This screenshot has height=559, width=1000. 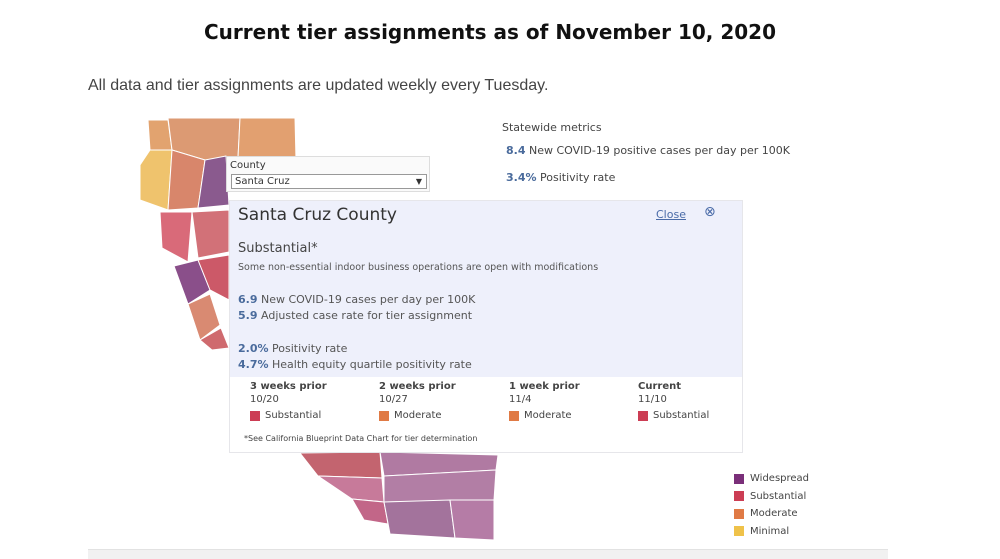 What do you see at coordinates (248, 165) in the screenshot?
I see `county-filter-label: County` at bounding box center [248, 165].